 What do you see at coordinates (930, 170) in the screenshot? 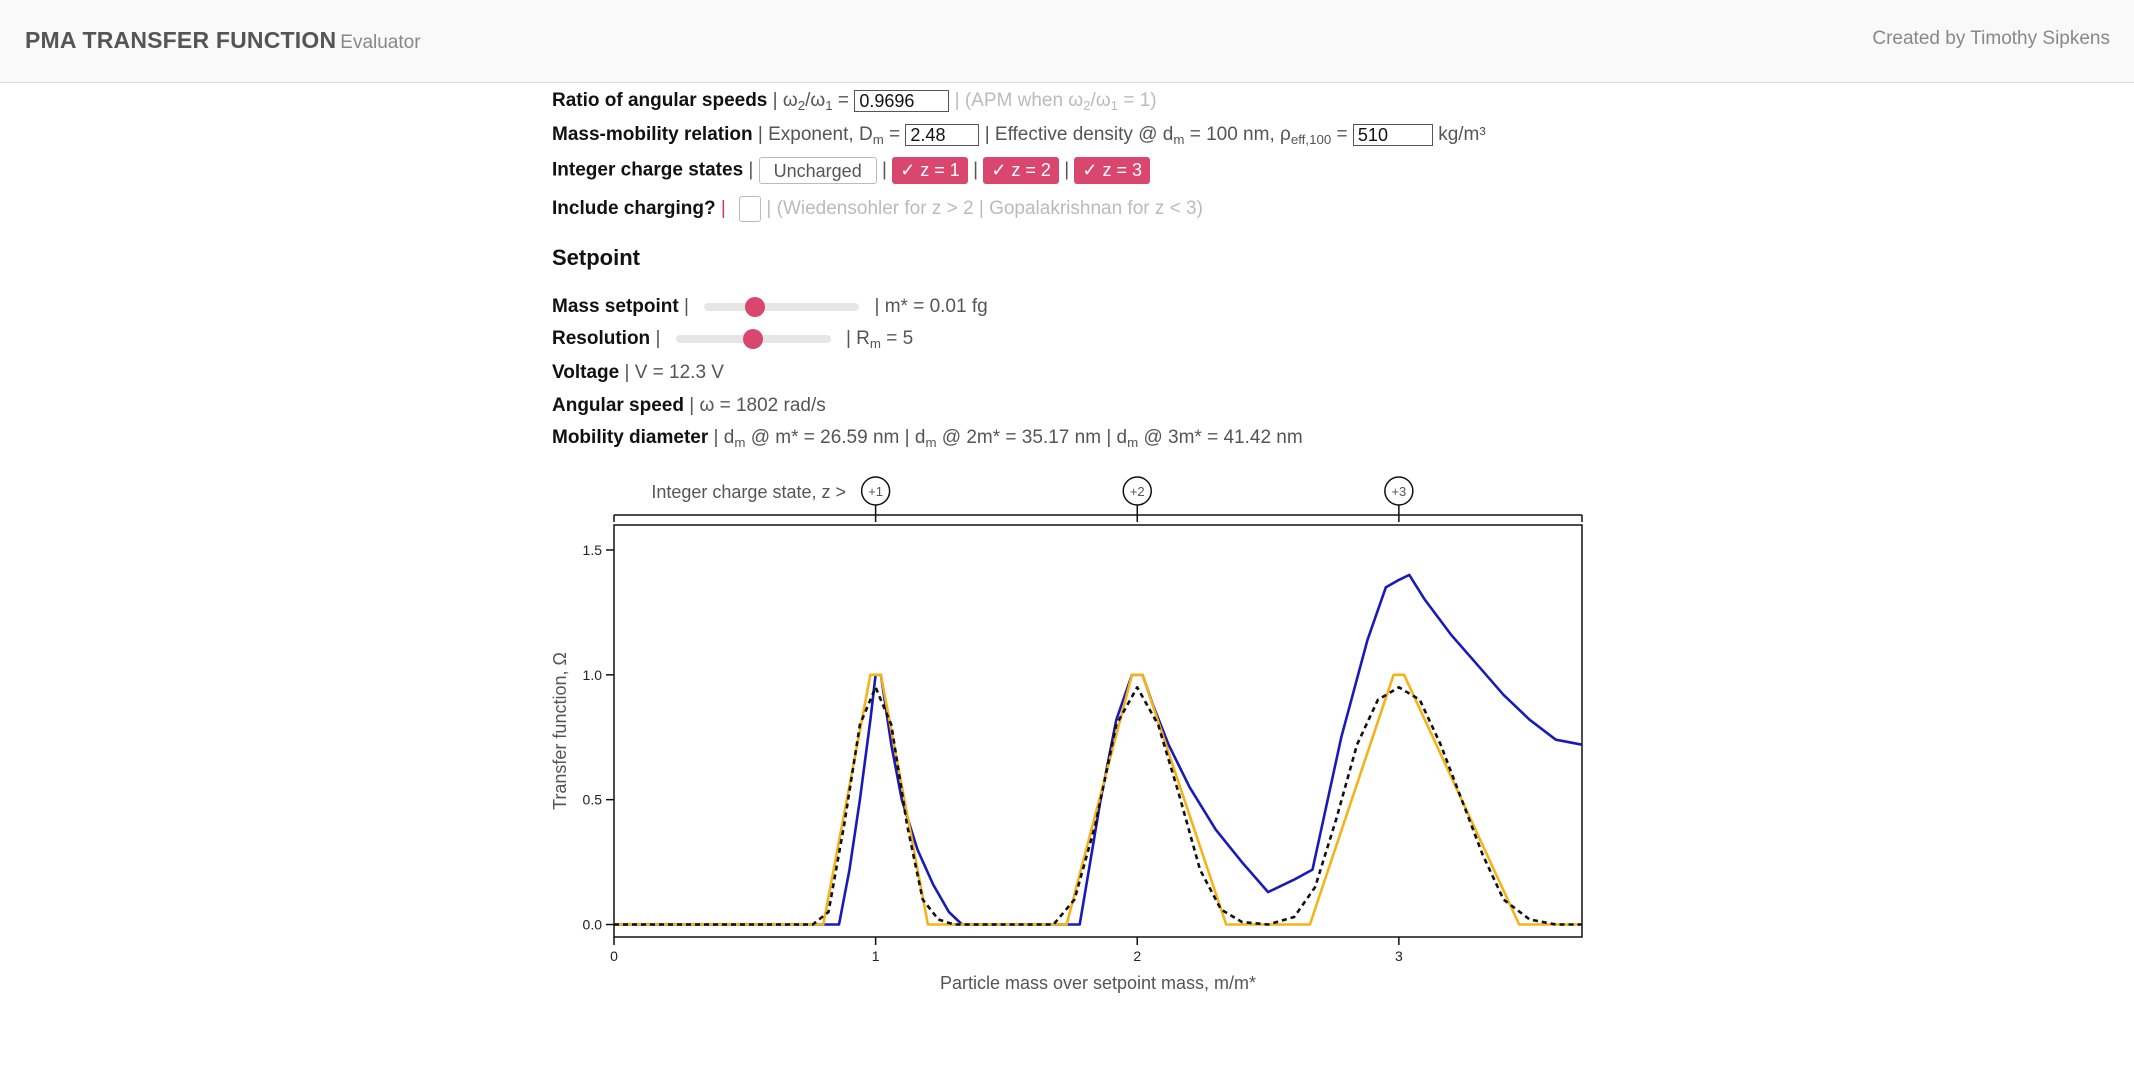
I see `charge-z1-toggle: ✓ z = 1` at bounding box center [930, 170].